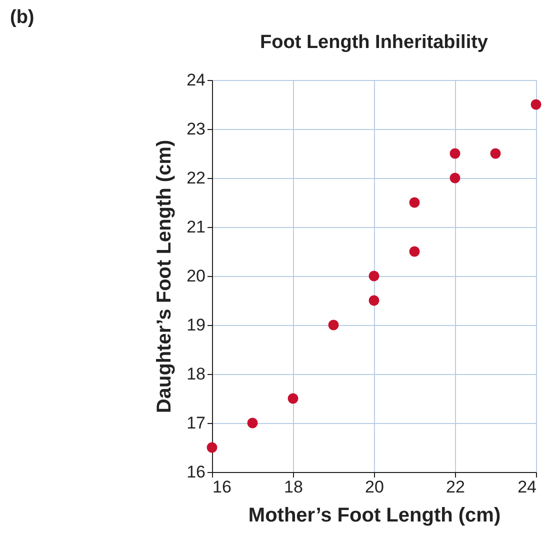 Image resolution: width=551 pixels, height=546 pixels. I want to click on x-tick-label: 20, so click(374, 487).